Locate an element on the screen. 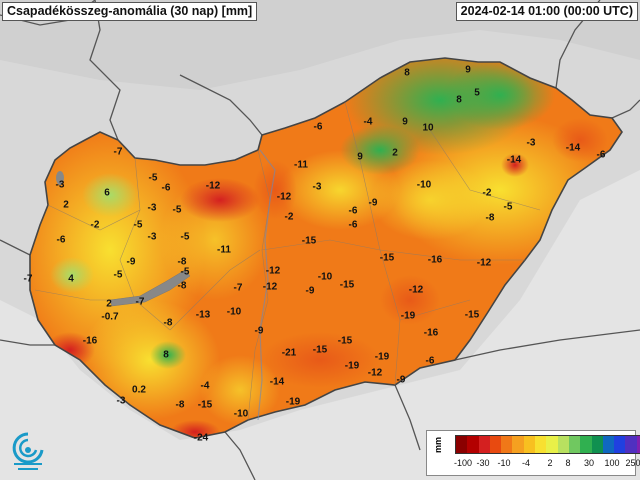 The height and width of the screenshot is (480, 640). value-label: 4 is located at coordinates (71, 279).